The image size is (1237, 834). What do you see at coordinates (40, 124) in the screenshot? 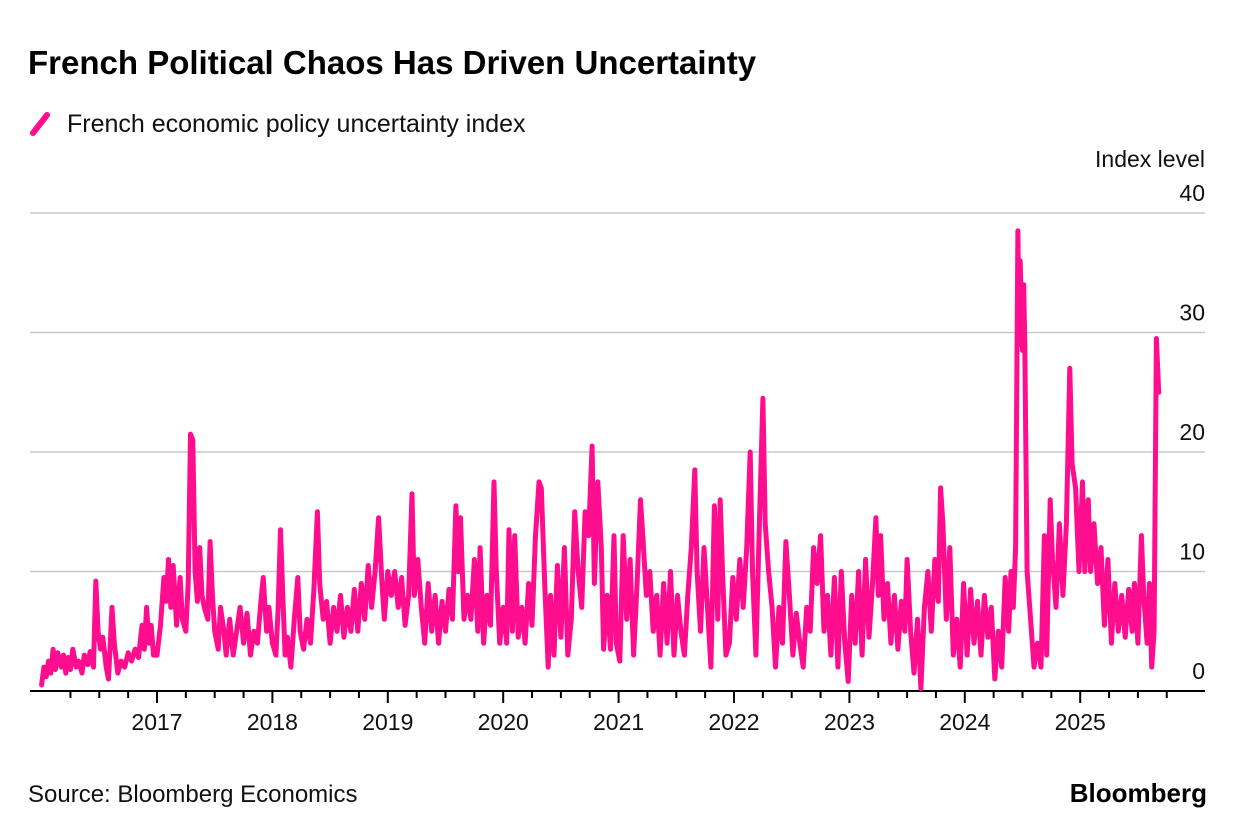
I see `legend-swatch-icon` at bounding box center [40, 124].